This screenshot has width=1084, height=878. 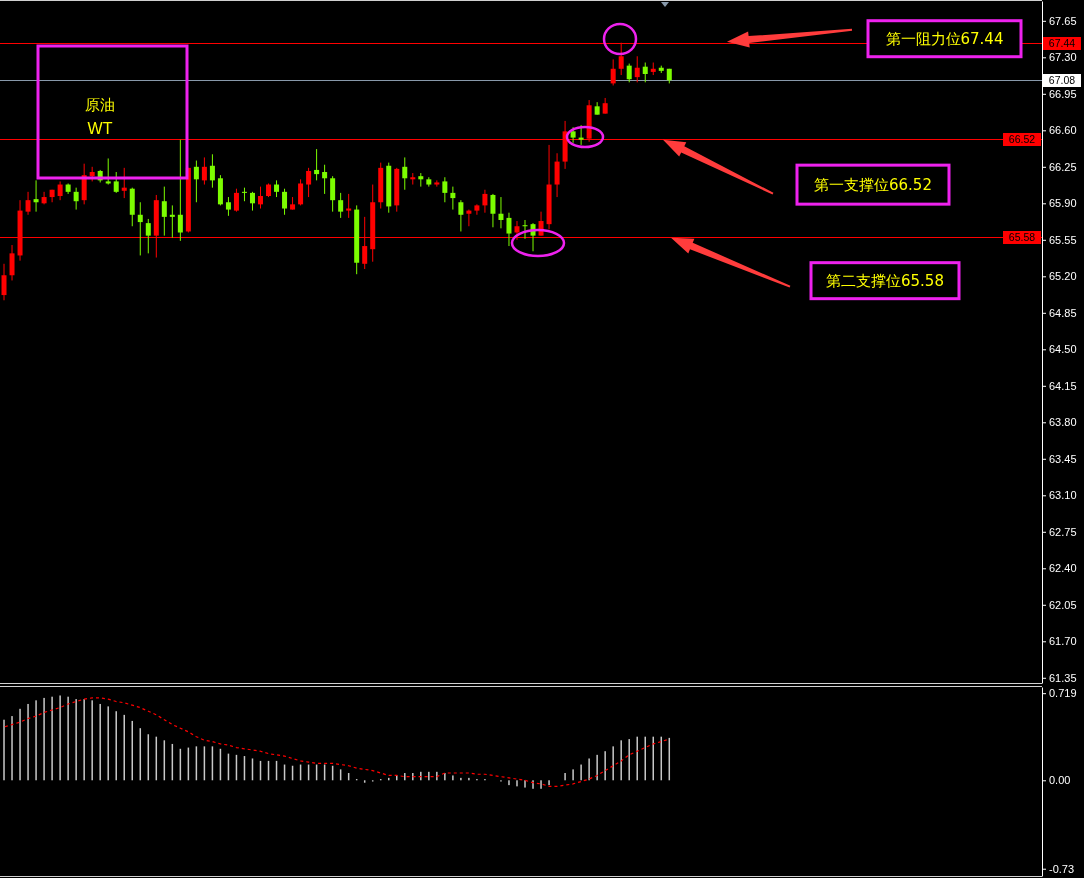 I want to click on y-tick-label: 65.90, so click(x=1063, y=203).